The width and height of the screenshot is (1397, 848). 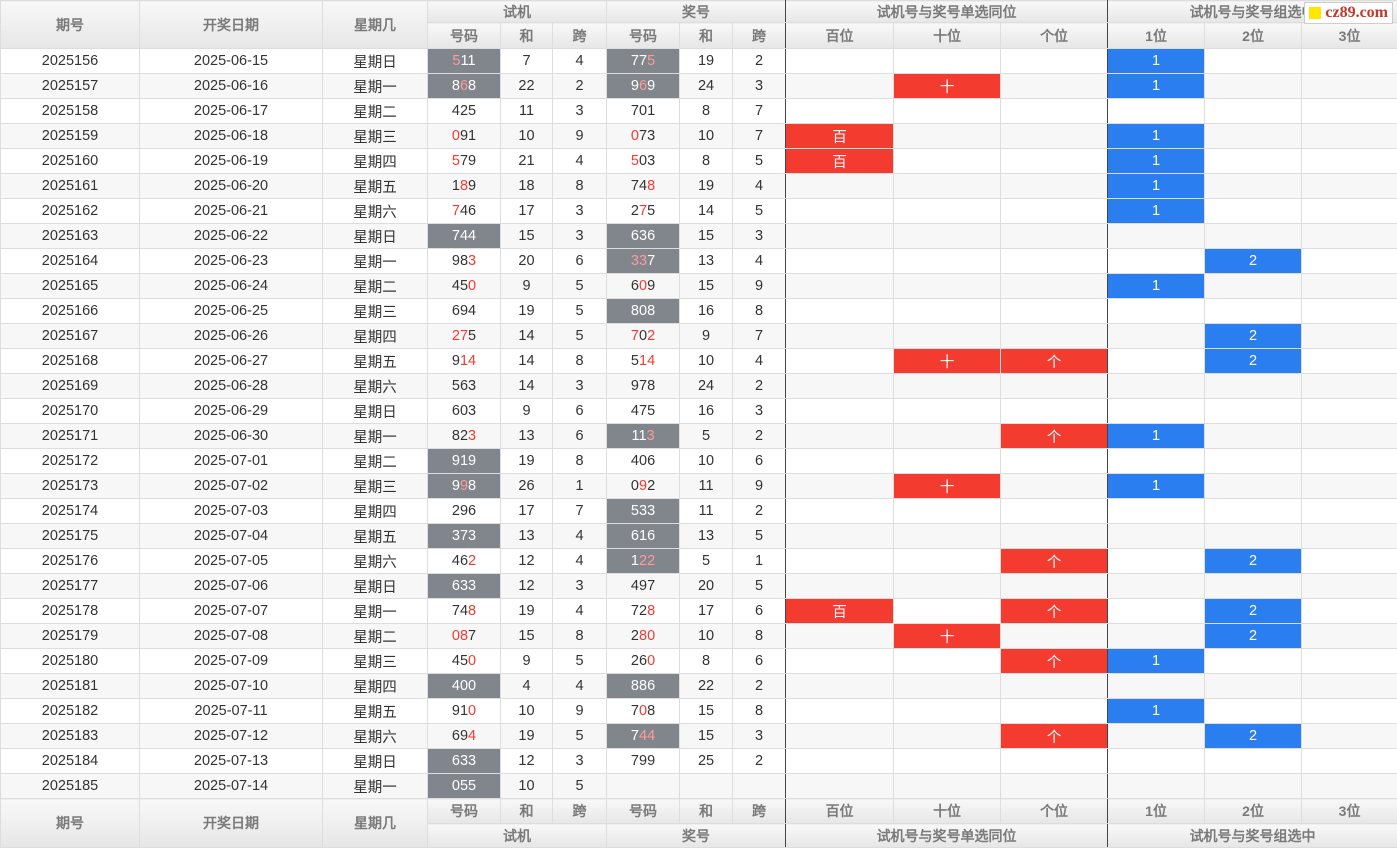 I want to click on col-trial-code: 号码, so click(x=464, y=36).